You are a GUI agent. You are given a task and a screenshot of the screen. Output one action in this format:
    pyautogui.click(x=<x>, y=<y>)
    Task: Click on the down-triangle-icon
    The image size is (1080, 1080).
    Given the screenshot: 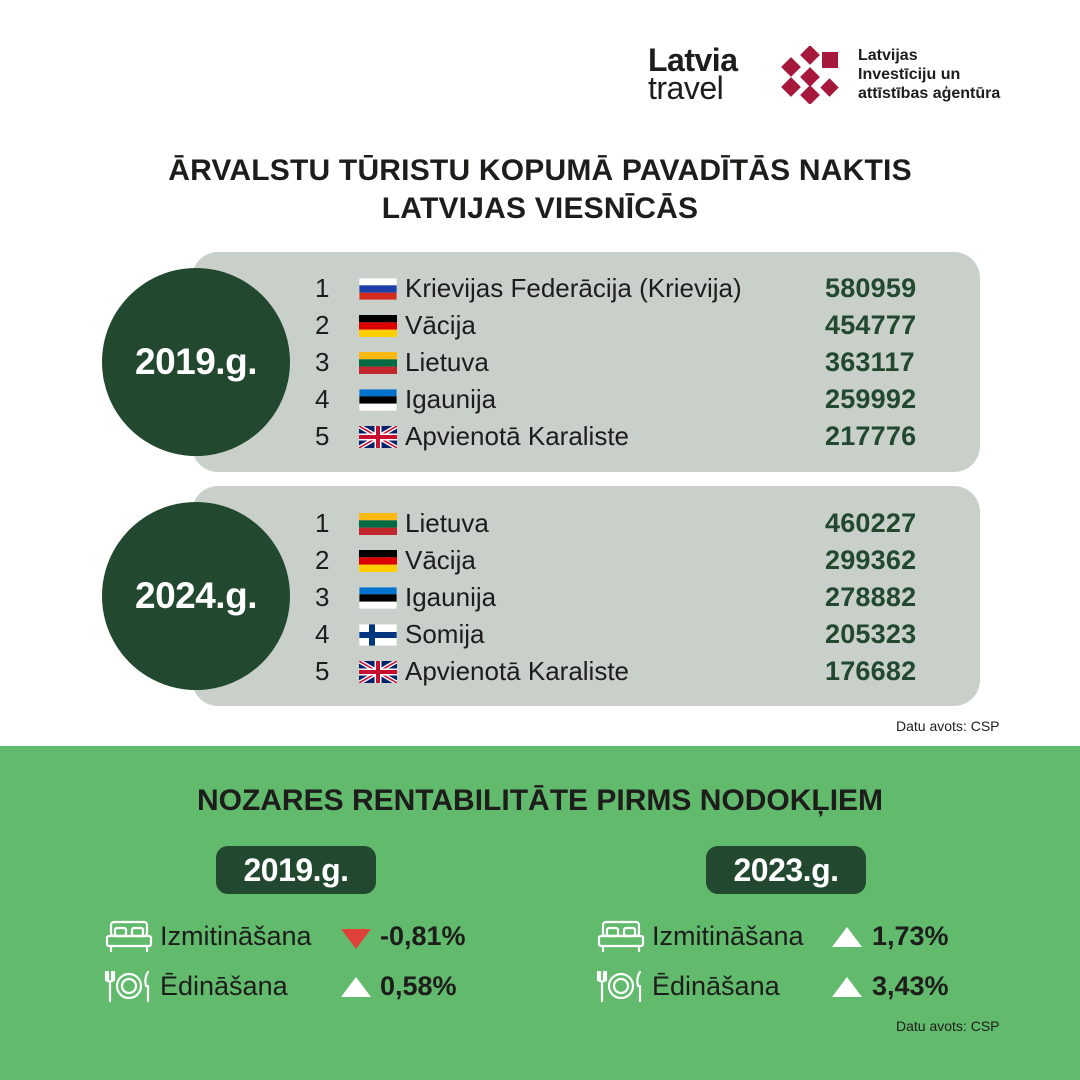 What is the action you would take?
    pyautogui.click(x=356, y=939)
    